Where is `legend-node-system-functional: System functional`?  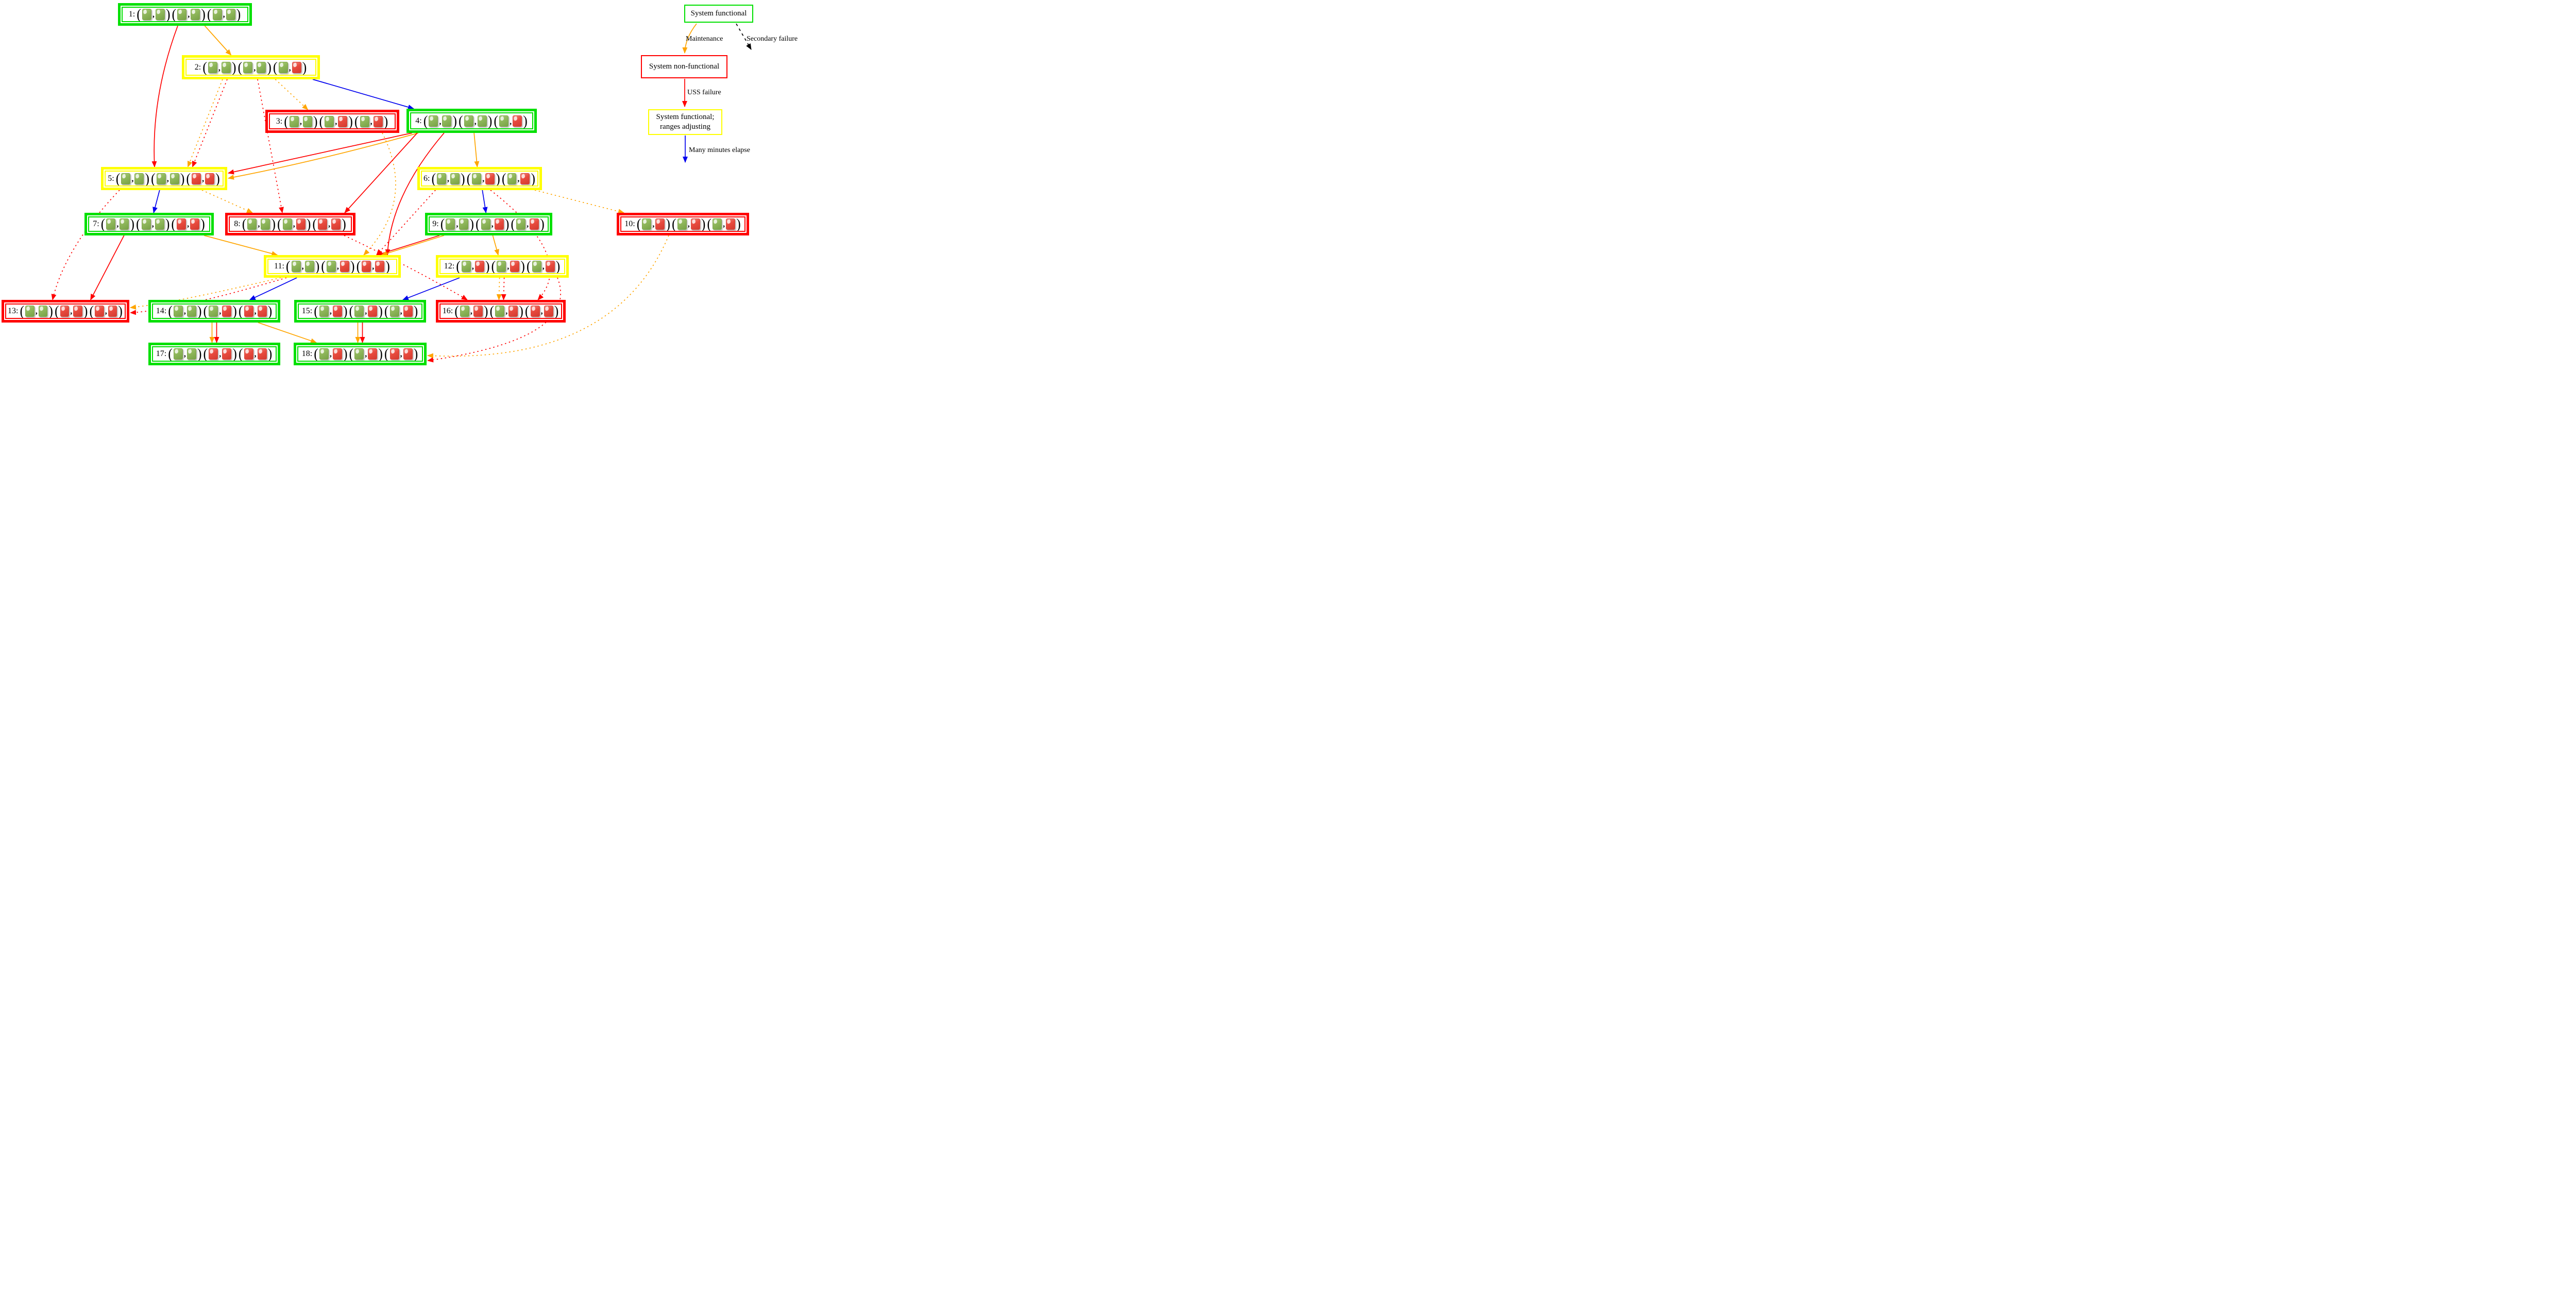 legend-node-system-functional: System functional is located at coordinates (718, 14).